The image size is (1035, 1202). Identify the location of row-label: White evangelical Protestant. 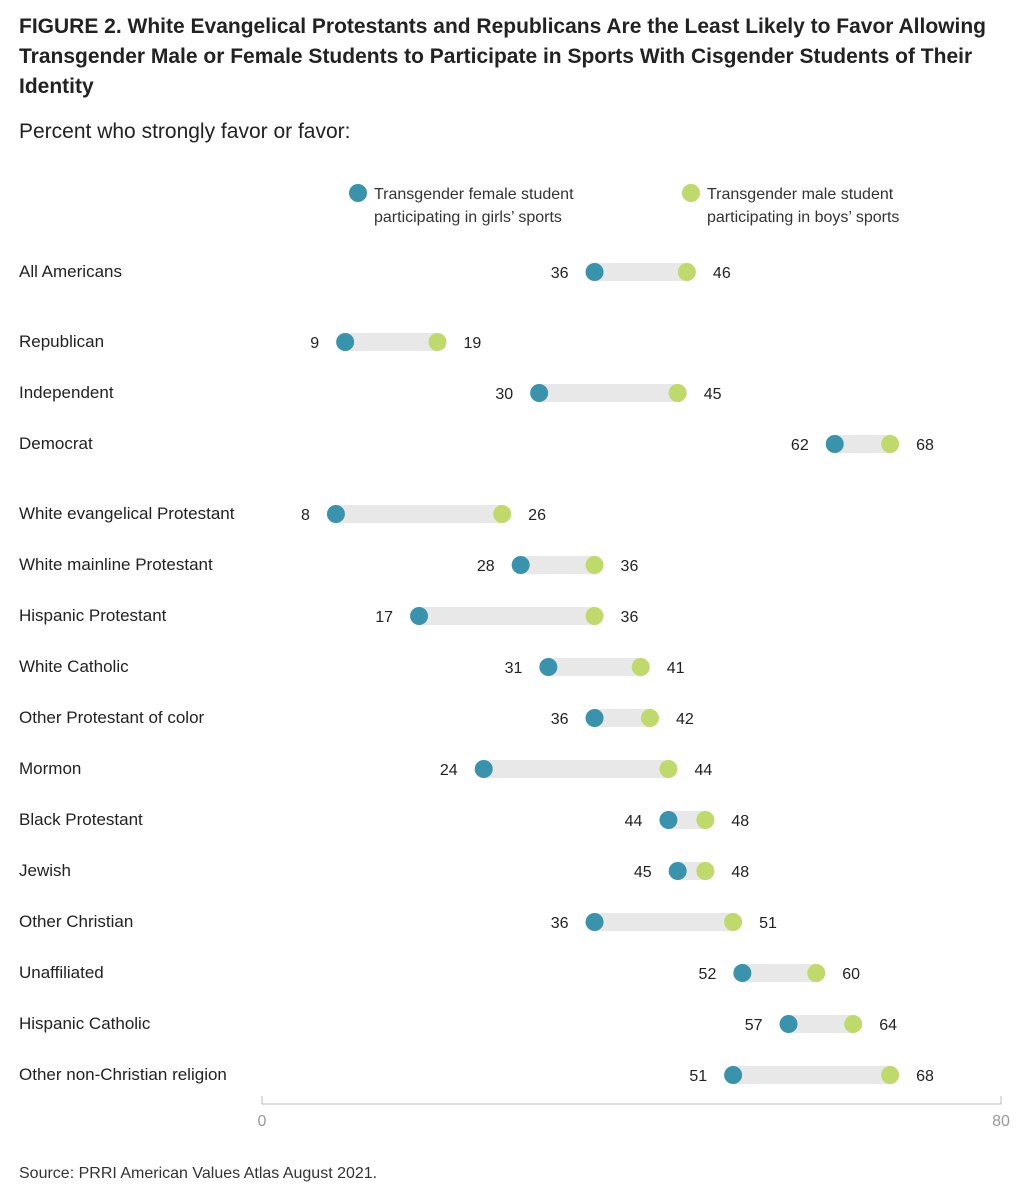
(127, 513).